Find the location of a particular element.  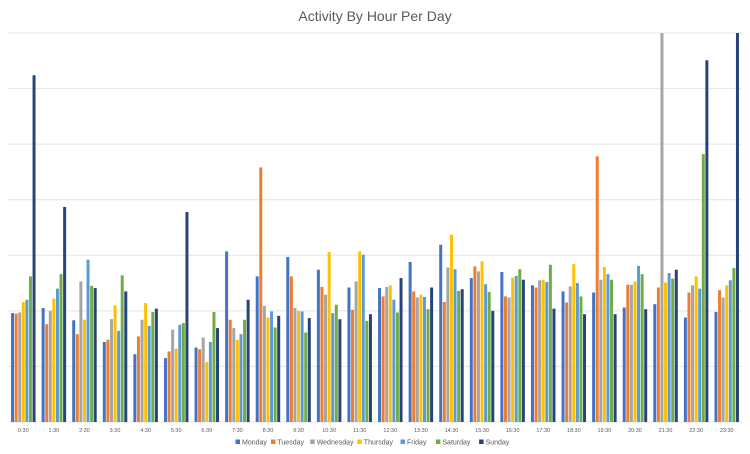

bar-tuesday-20:30 is located at coordinates (628, 353).